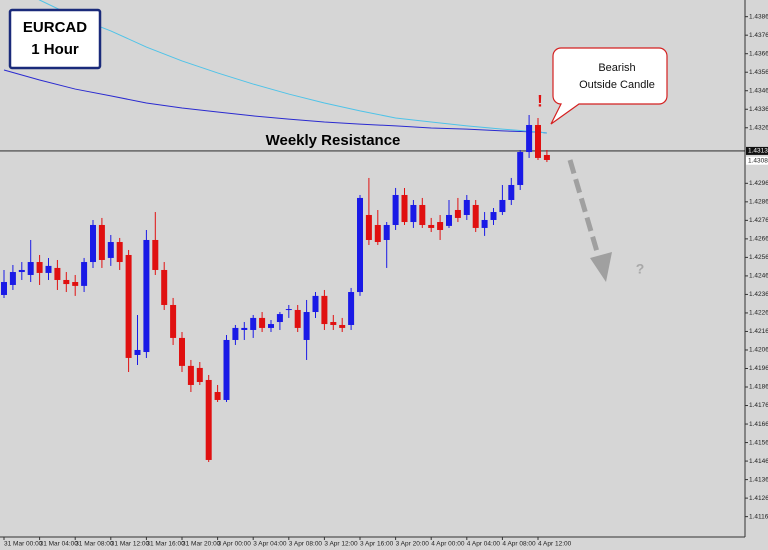 This screenshot has height=550, width=768. Describe the element at coordinates (758, 127) in the screenshot. I see `y-tick-label: 1.43260` at that location.